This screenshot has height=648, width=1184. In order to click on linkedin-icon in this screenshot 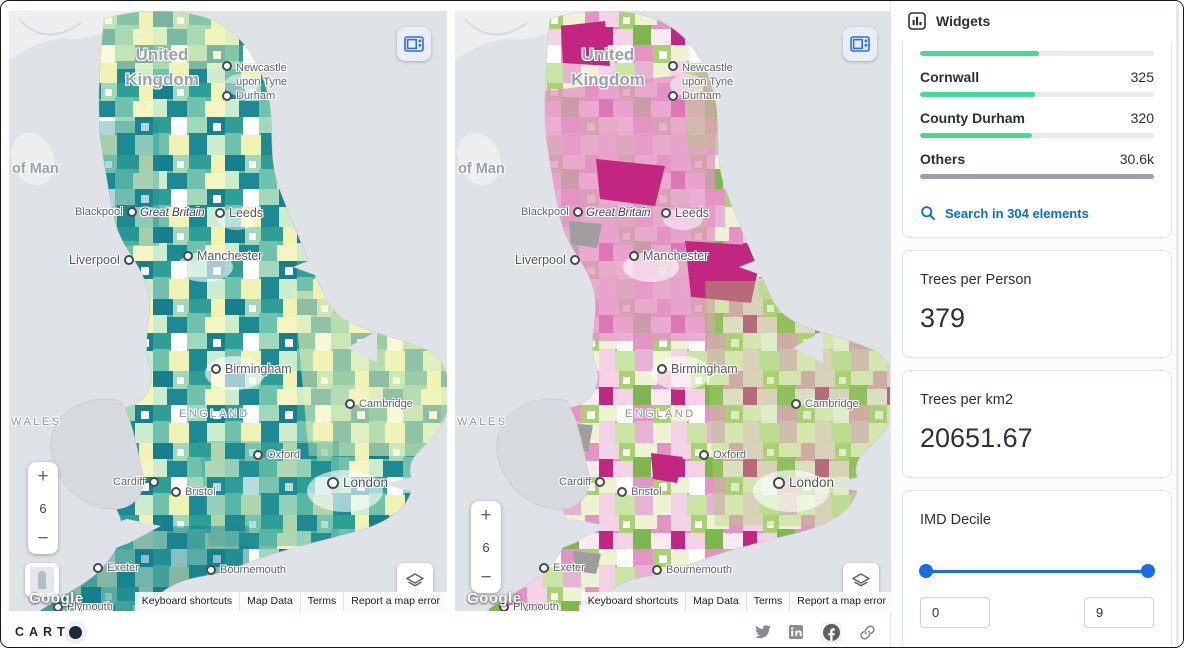, I will do `click(796, 632)`.